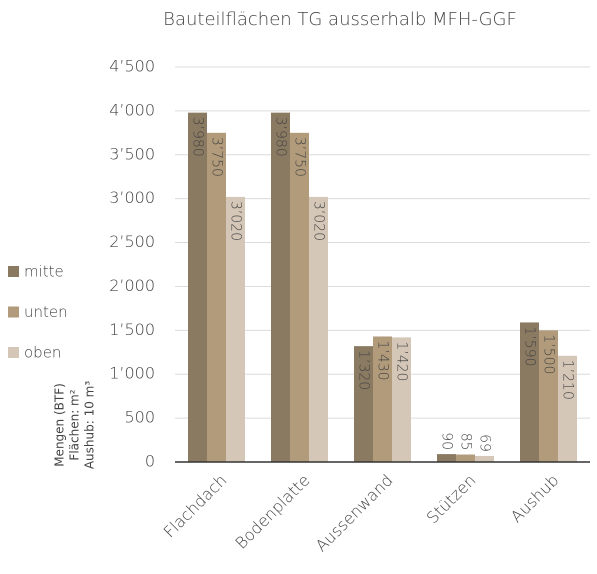 The width and height of the screenshot is (597, 574). What do you see at coordinates (132, 241) in the screenshot?
I see `y-tick-label: 2’500` at bounding box center [132, 241].